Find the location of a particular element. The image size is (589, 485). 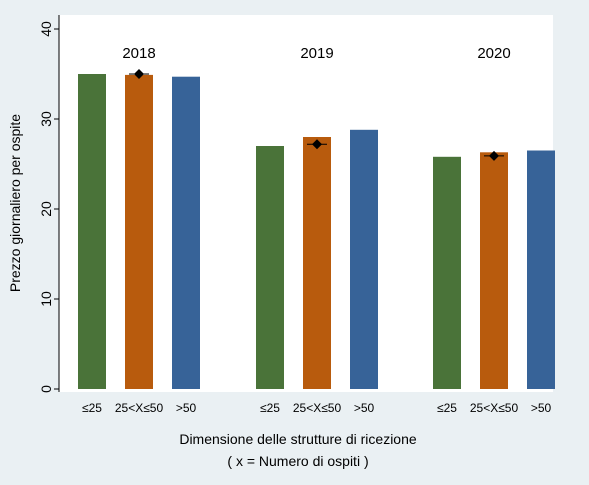

group-title: 2018 is located at coordinates (138, 53).